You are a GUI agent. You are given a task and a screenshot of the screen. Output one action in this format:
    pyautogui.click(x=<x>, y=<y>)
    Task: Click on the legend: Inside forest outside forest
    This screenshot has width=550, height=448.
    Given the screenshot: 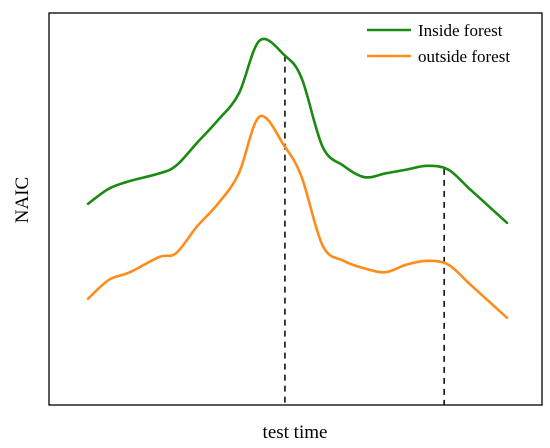 What is the action you would take?
    pyautogui.click(x=438, y=43)
    